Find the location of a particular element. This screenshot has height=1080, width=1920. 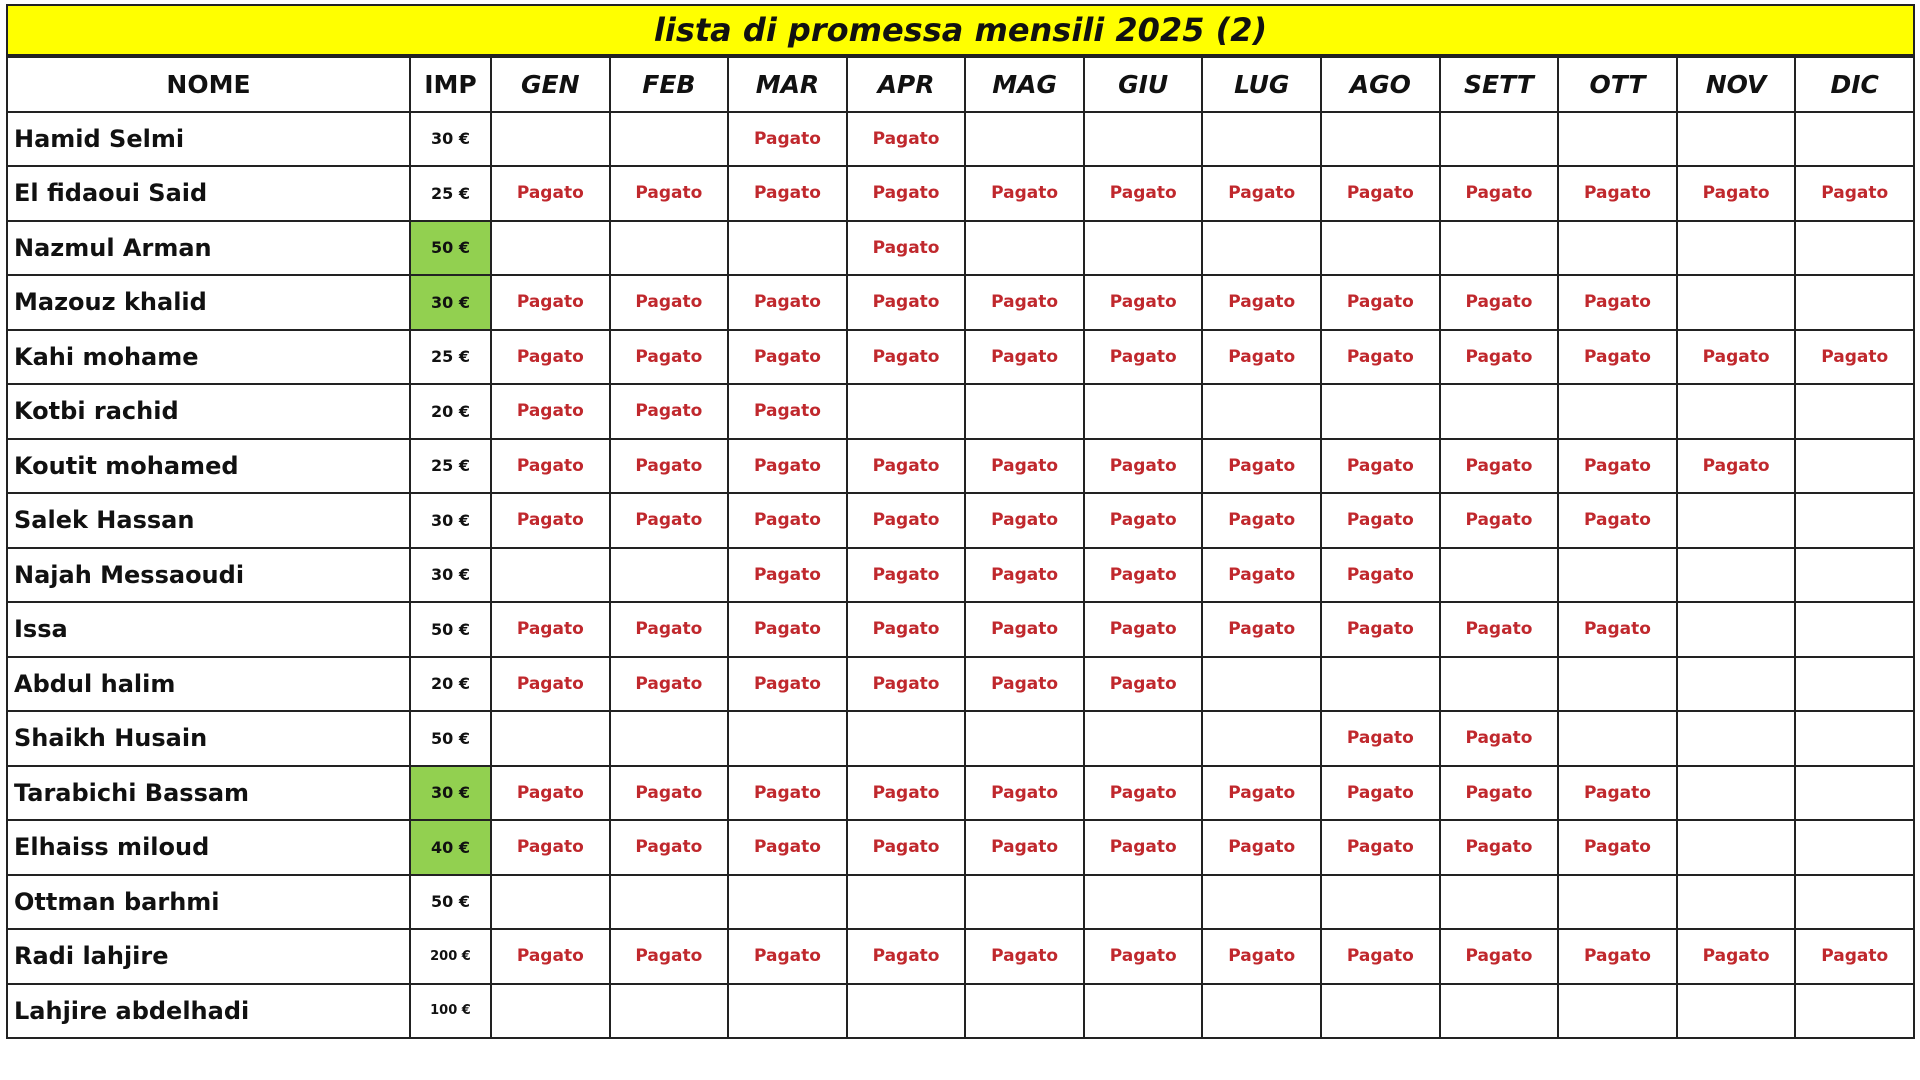

name-cell: Lahjire abdelhadi is located at coordinates (208, 1010).